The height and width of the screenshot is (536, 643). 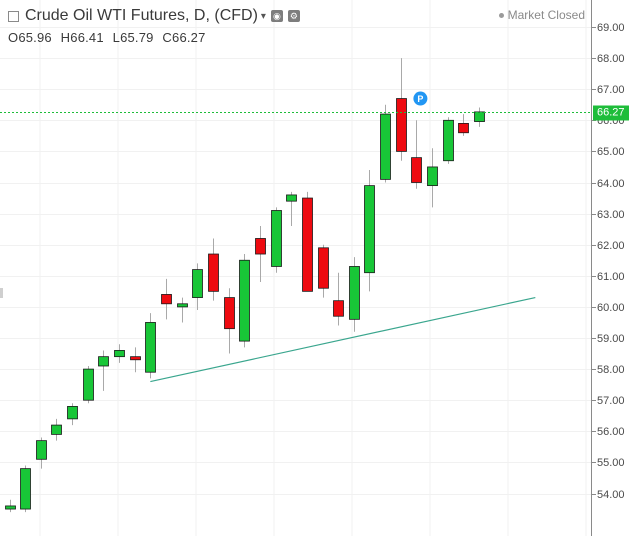 What do you see at coordinates (343, 339) in the screenshot?
I see `trendline` at bounding box center [343, 339].